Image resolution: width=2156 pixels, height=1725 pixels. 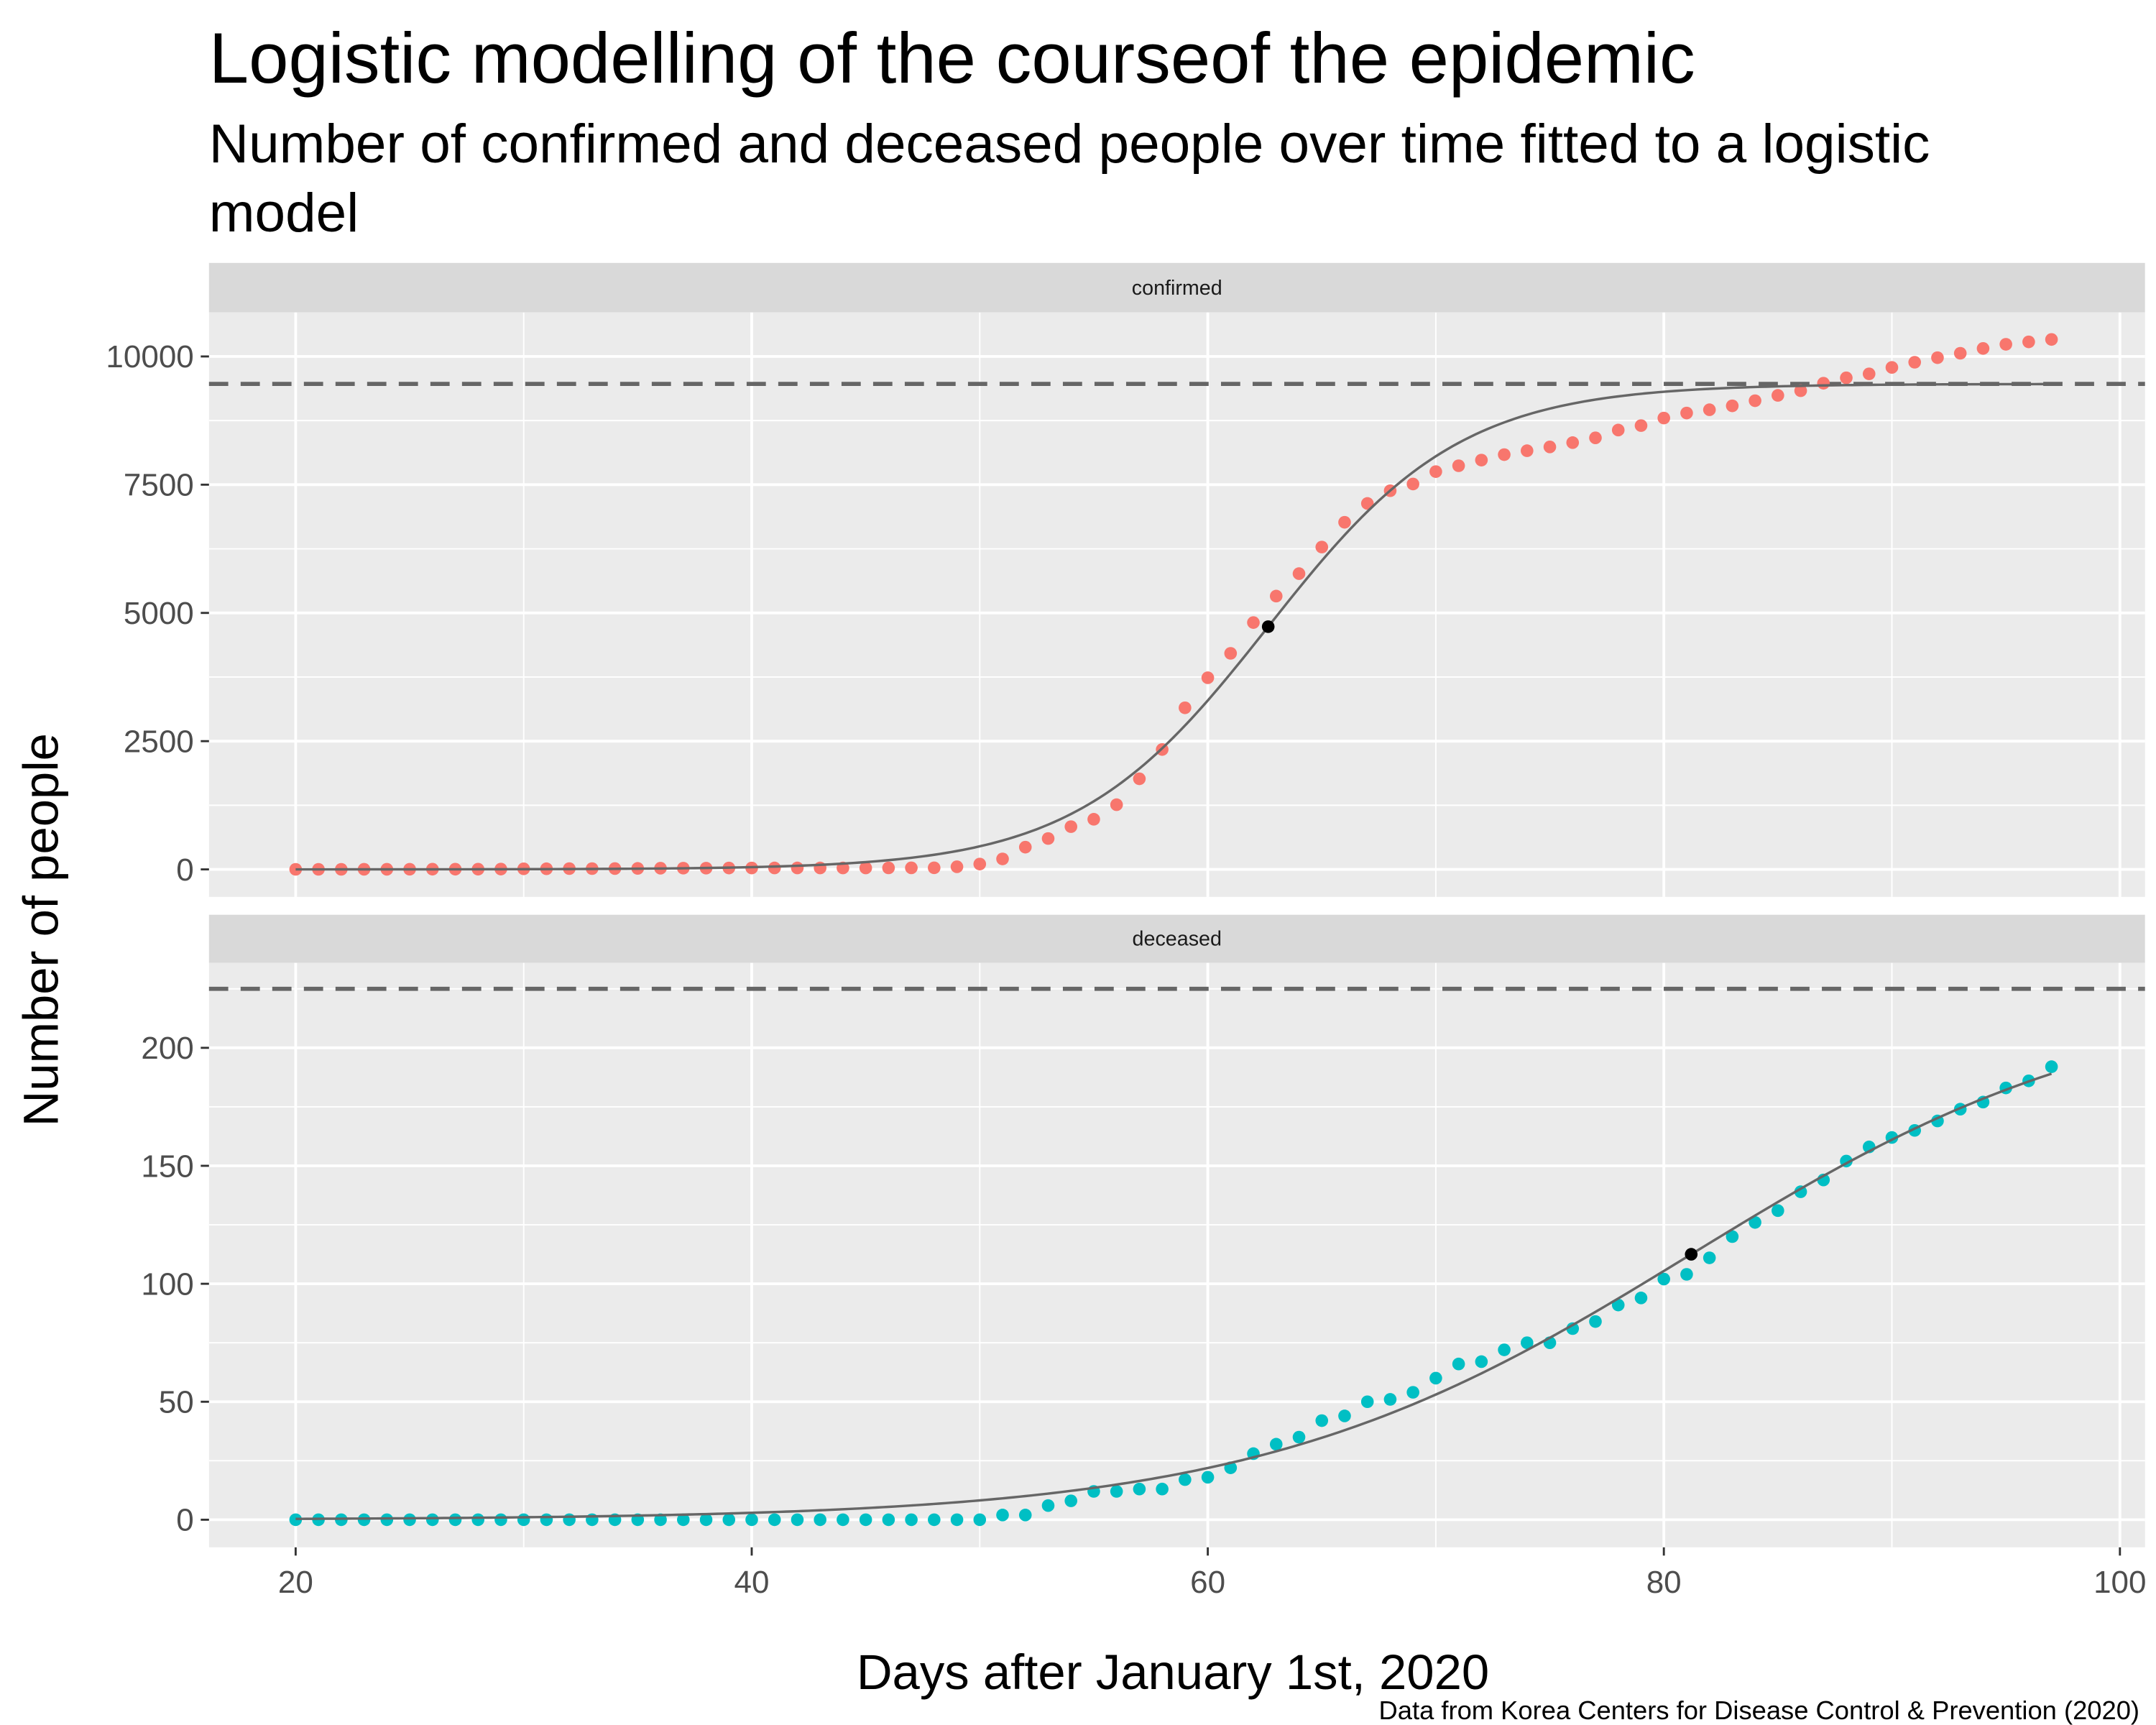 What do you see at coordinates (159, 613) in the screenshot?
I see `y-tick-label: 5000` at bounding box center [159, 613].